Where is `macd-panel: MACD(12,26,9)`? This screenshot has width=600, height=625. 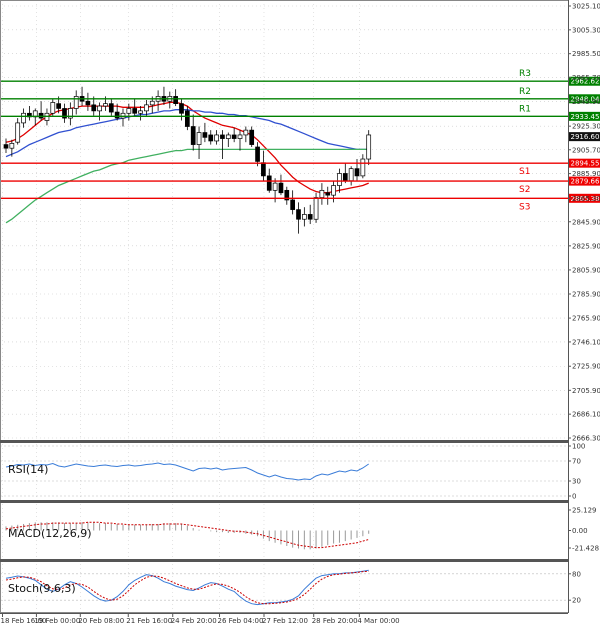 macd-panel: MACD(12,26,9) is located at coordinates (187, 535).